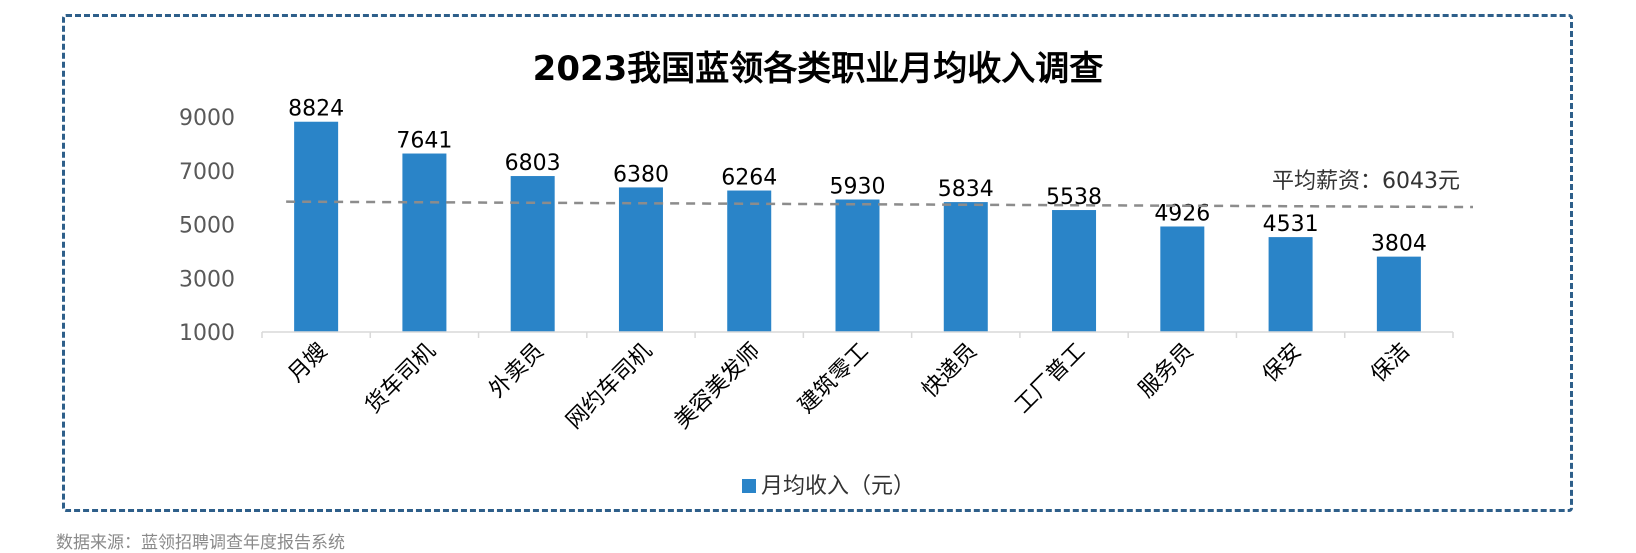  What do you see at coordinates (1291, 224) in the screenshot?
I see `data-label: 4531` at bounding box center [1291, 224].